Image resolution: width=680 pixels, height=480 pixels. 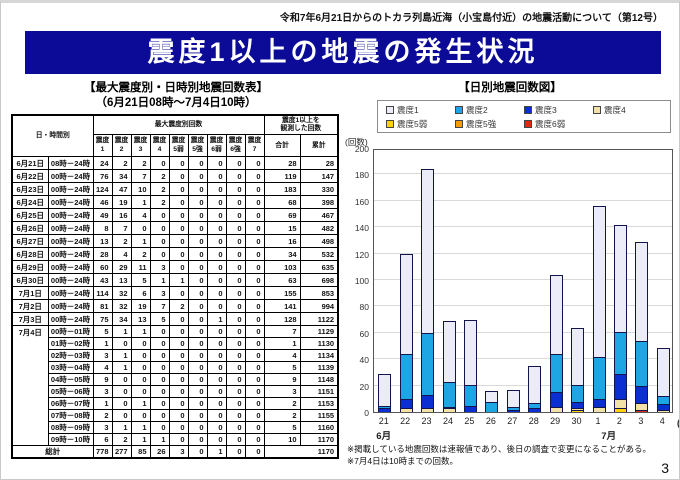 What do you see at coordinates (523, 174) in the screenshot?
I see `gridline` at bounding box center [523, 174].